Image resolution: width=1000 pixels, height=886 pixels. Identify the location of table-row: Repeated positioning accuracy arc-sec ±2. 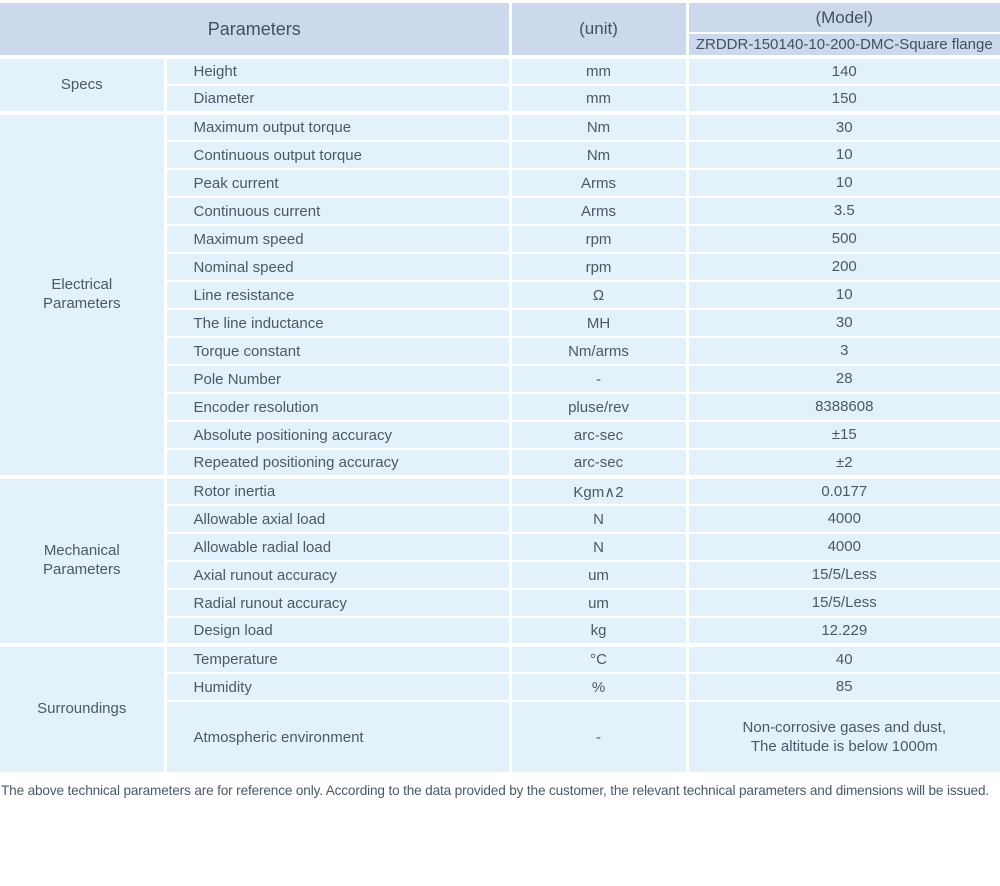
(500, 463).